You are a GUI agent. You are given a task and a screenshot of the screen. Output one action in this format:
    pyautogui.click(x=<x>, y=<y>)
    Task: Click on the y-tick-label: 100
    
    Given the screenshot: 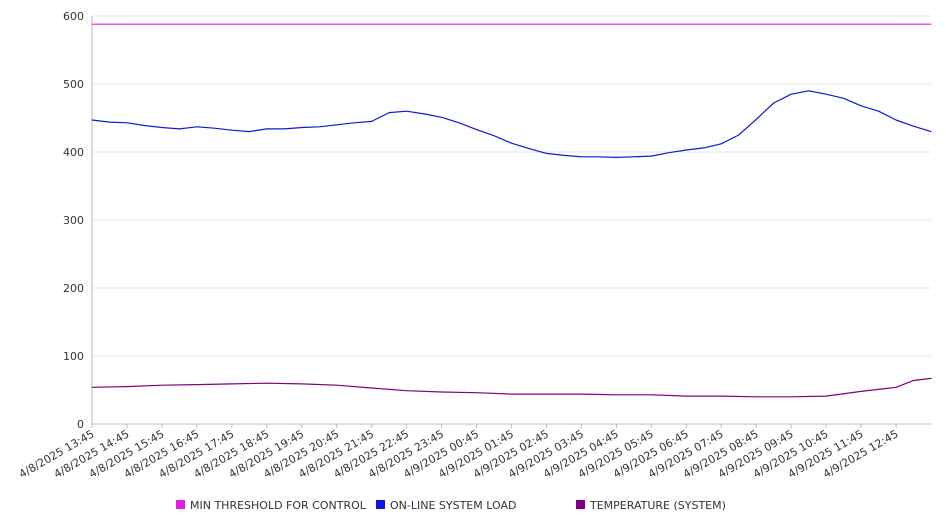 What is the action you would take?
    pyautogui.click(x=73, y=356)
    